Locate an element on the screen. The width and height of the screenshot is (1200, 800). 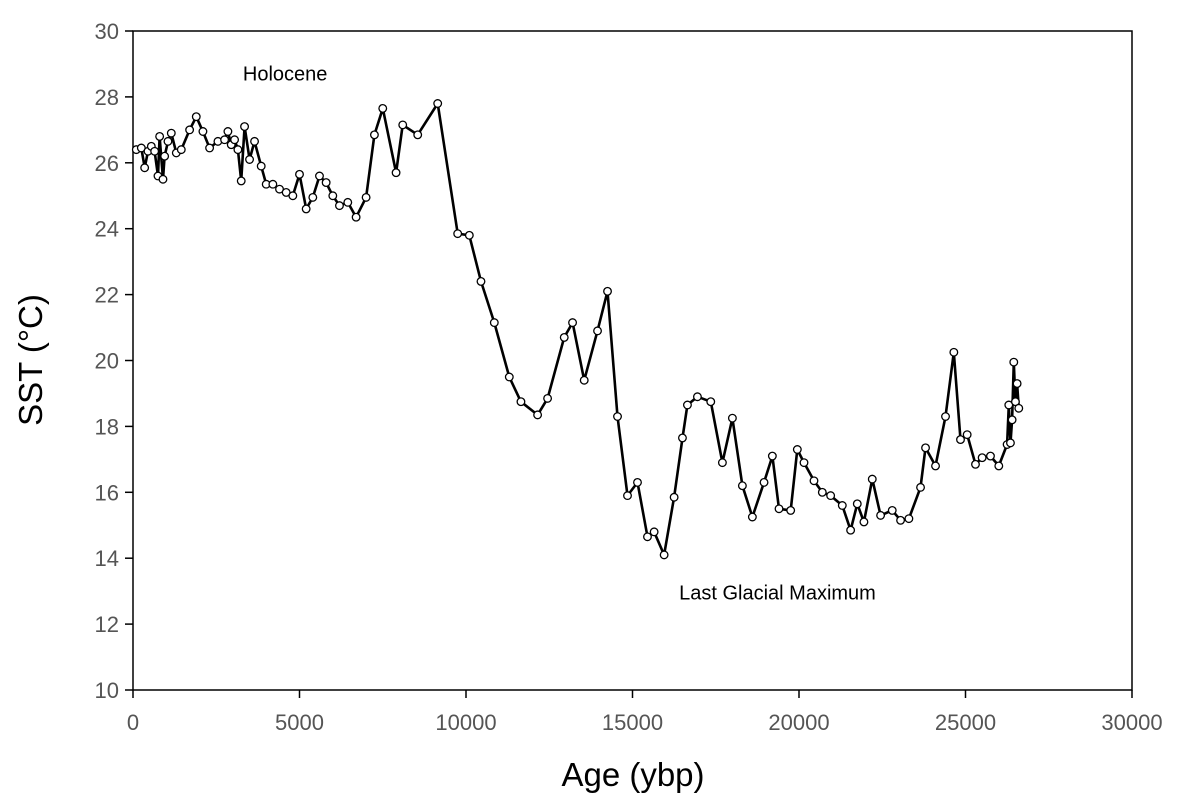
y-tick-label: 30 is located at coordinates (107, 31).